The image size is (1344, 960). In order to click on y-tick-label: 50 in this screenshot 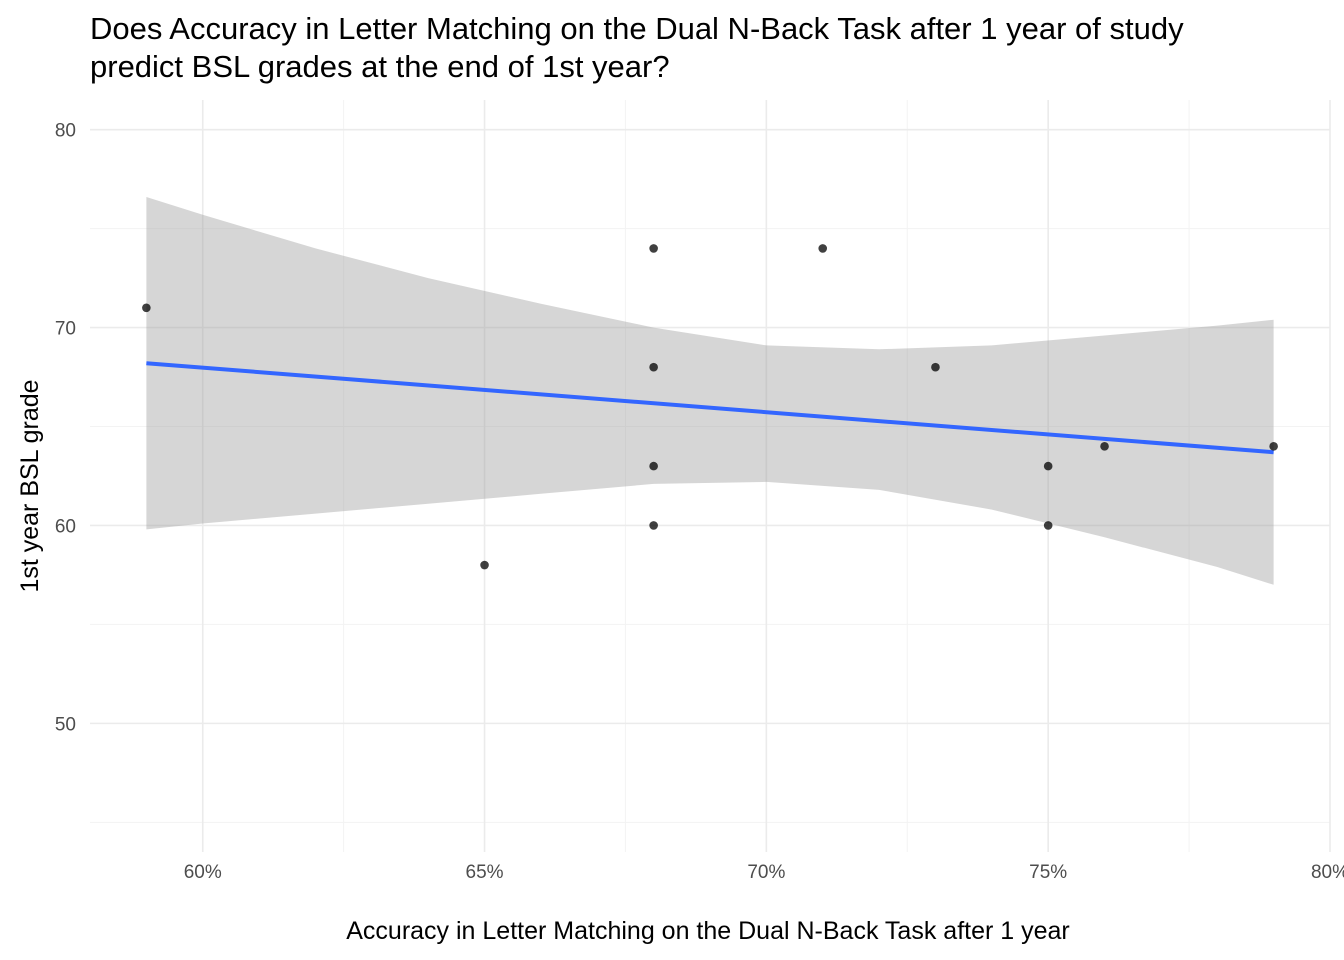, I will do `click(65, 724)`.